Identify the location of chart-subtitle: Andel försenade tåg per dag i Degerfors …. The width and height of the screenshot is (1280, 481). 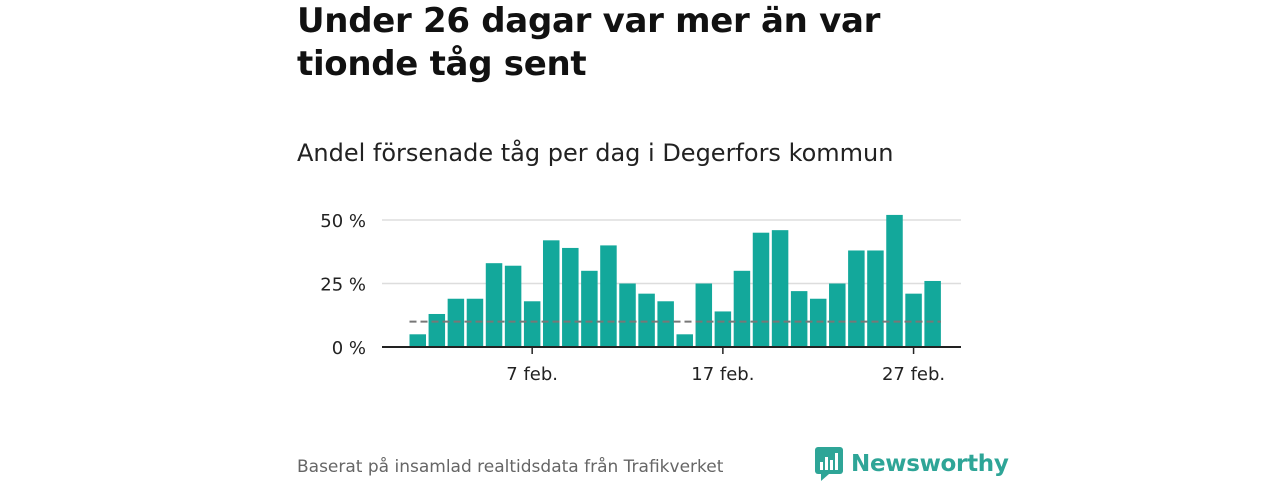
(595, 153).